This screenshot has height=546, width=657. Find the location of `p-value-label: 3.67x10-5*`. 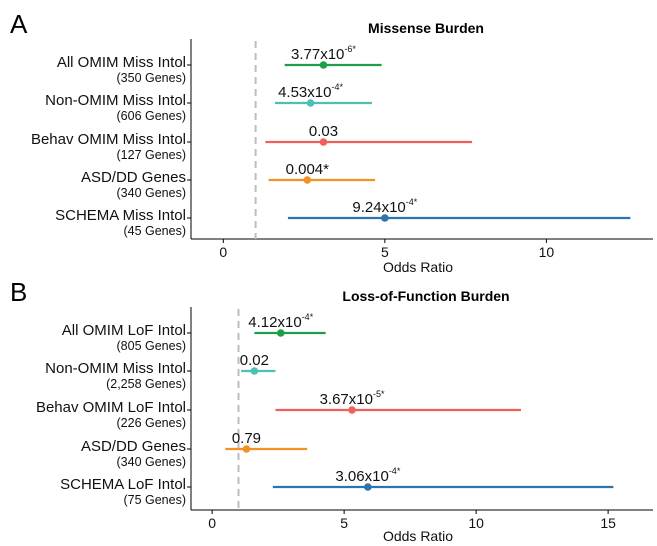

p-value-label: 3.67x10-5* is located at coordinates (352, 398).